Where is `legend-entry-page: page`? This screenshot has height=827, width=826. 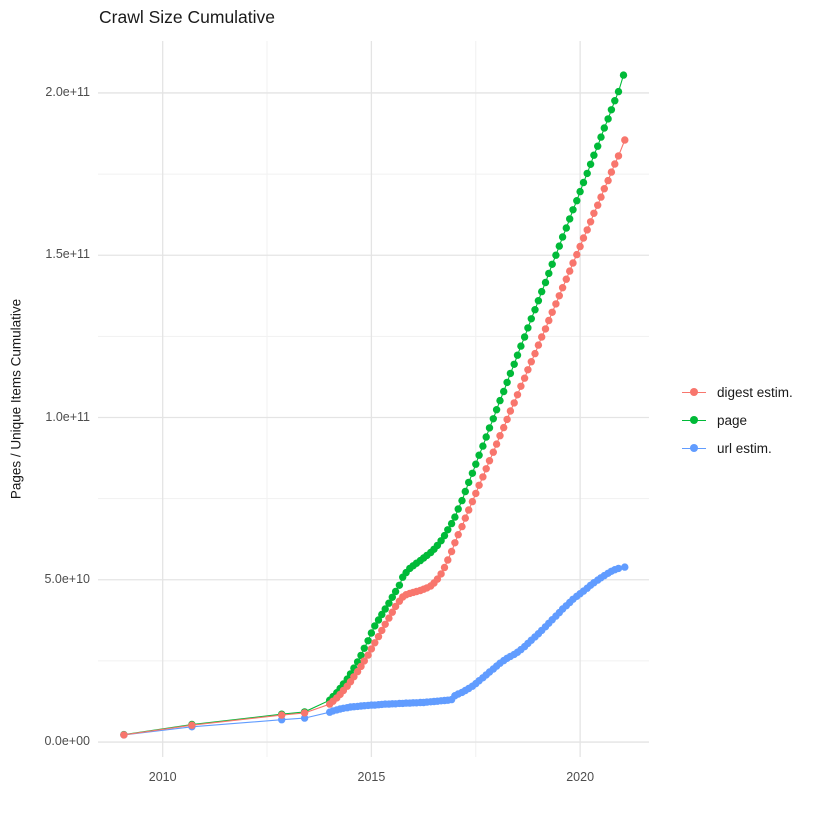
legend-entry-page: page is located at coordinates (737, 420).